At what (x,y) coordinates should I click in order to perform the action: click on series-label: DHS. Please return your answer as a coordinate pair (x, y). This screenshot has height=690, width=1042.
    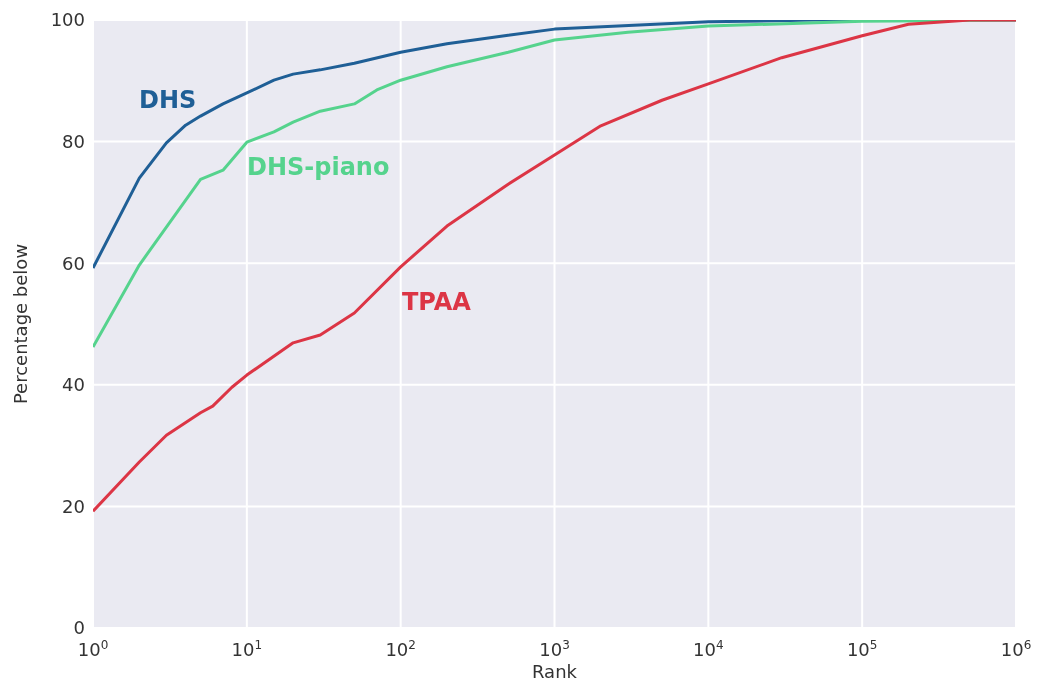
    Looking at the image, I should click on (168, 100).